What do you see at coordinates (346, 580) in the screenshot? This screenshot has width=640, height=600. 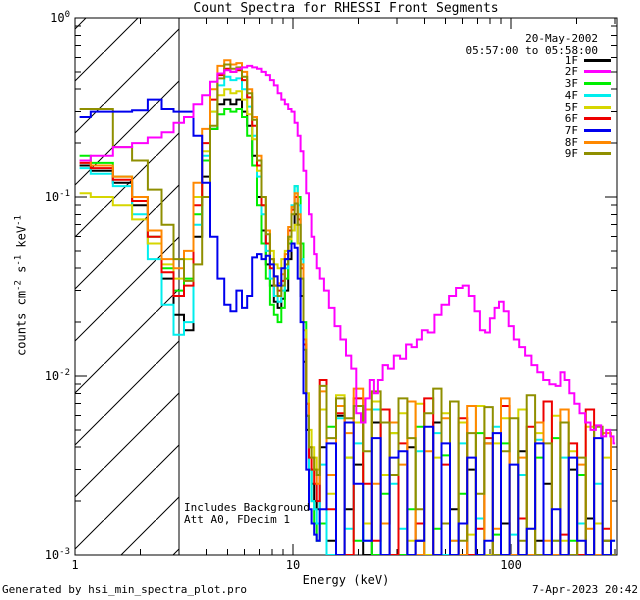 I see `x-axis-label: Energy (keV)` at bounding box center [346, 580].